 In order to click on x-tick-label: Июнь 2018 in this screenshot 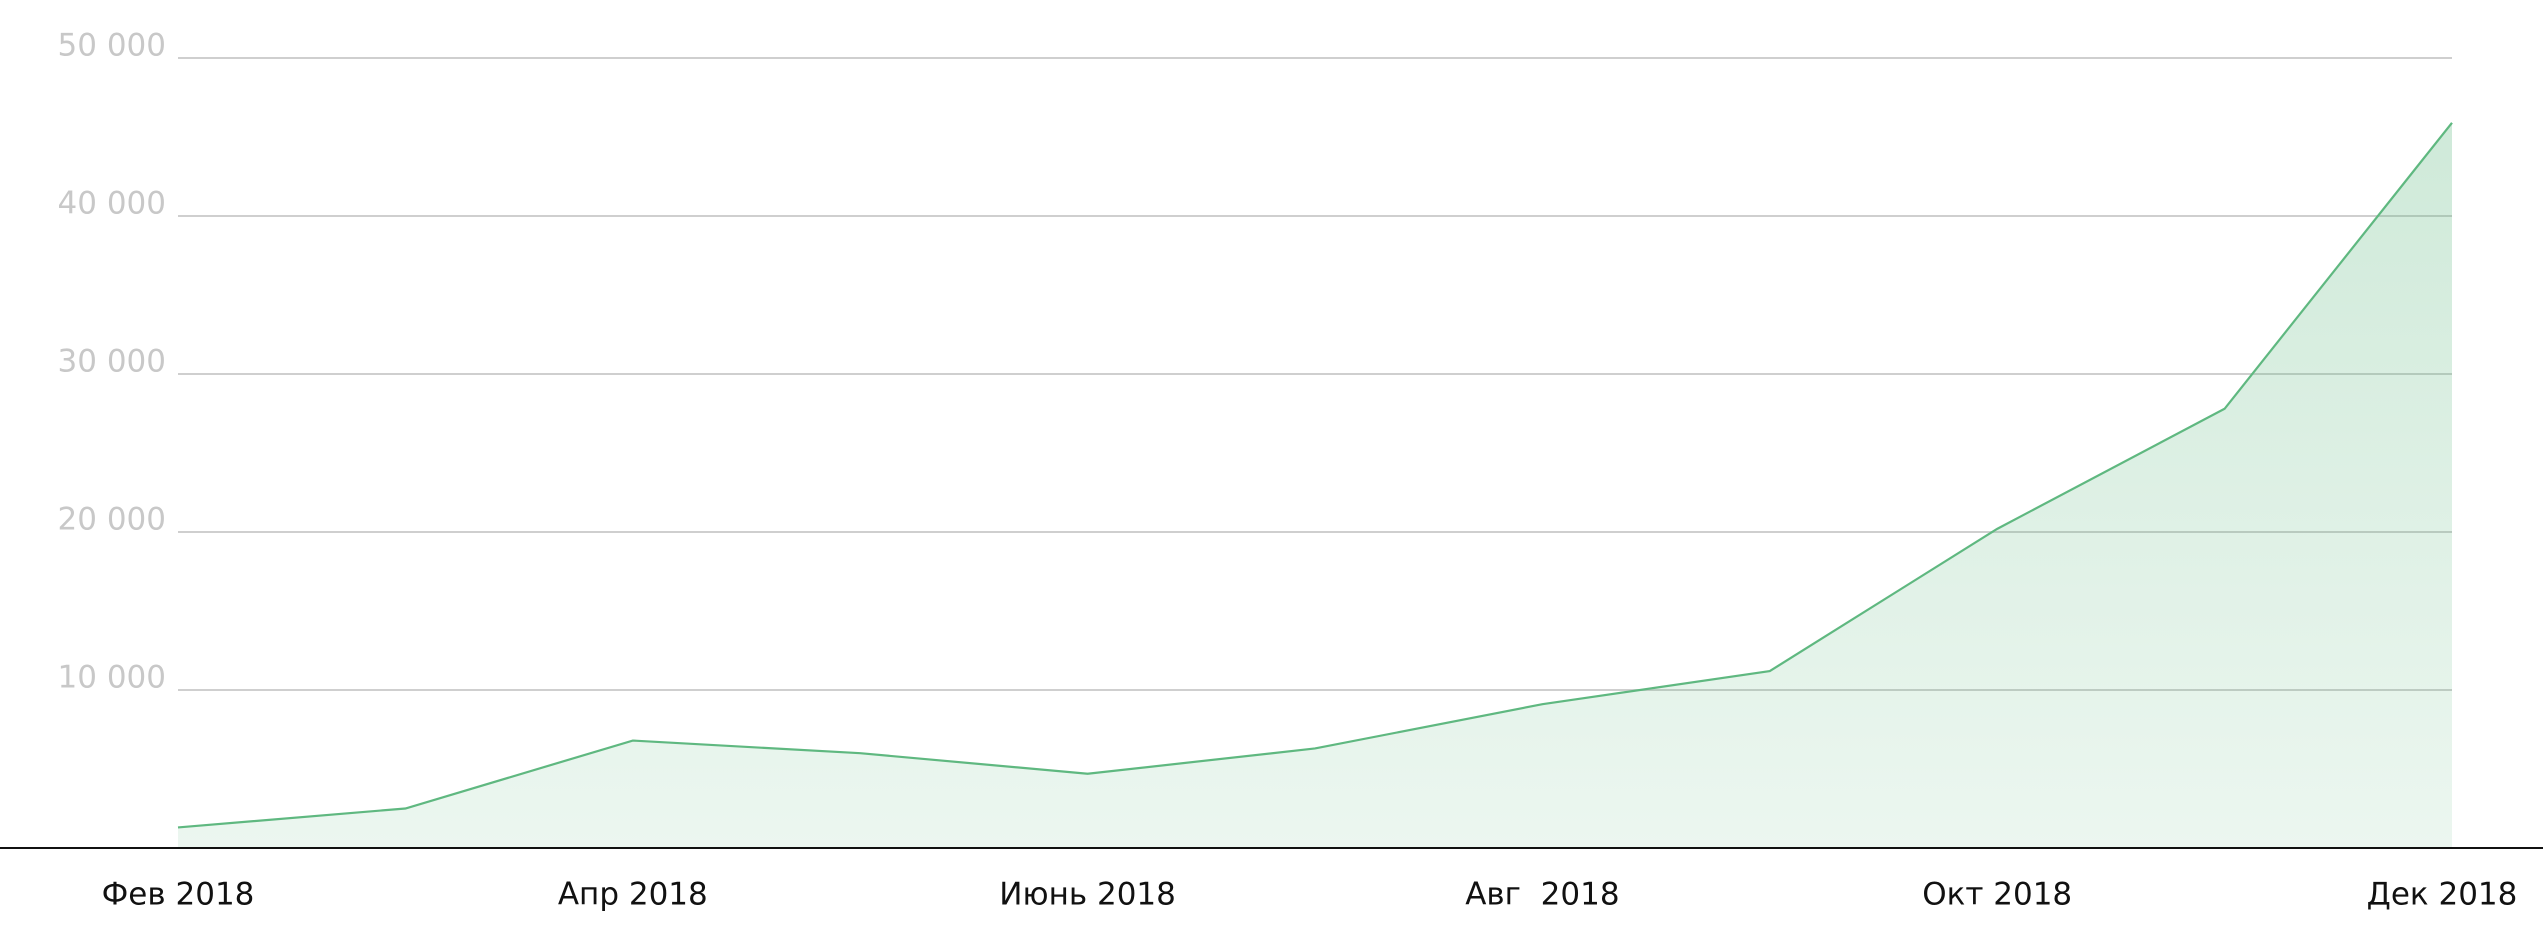, I will do `click(1087, 895)`.